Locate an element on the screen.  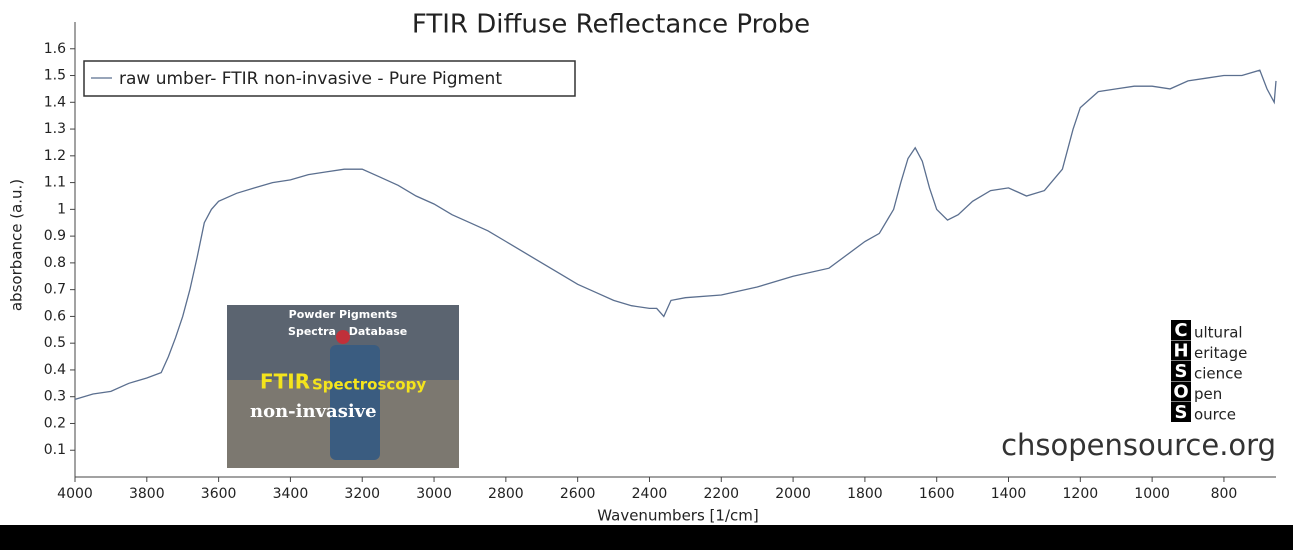
x-tick-label: 2200 is located at coordinates (721, 494).